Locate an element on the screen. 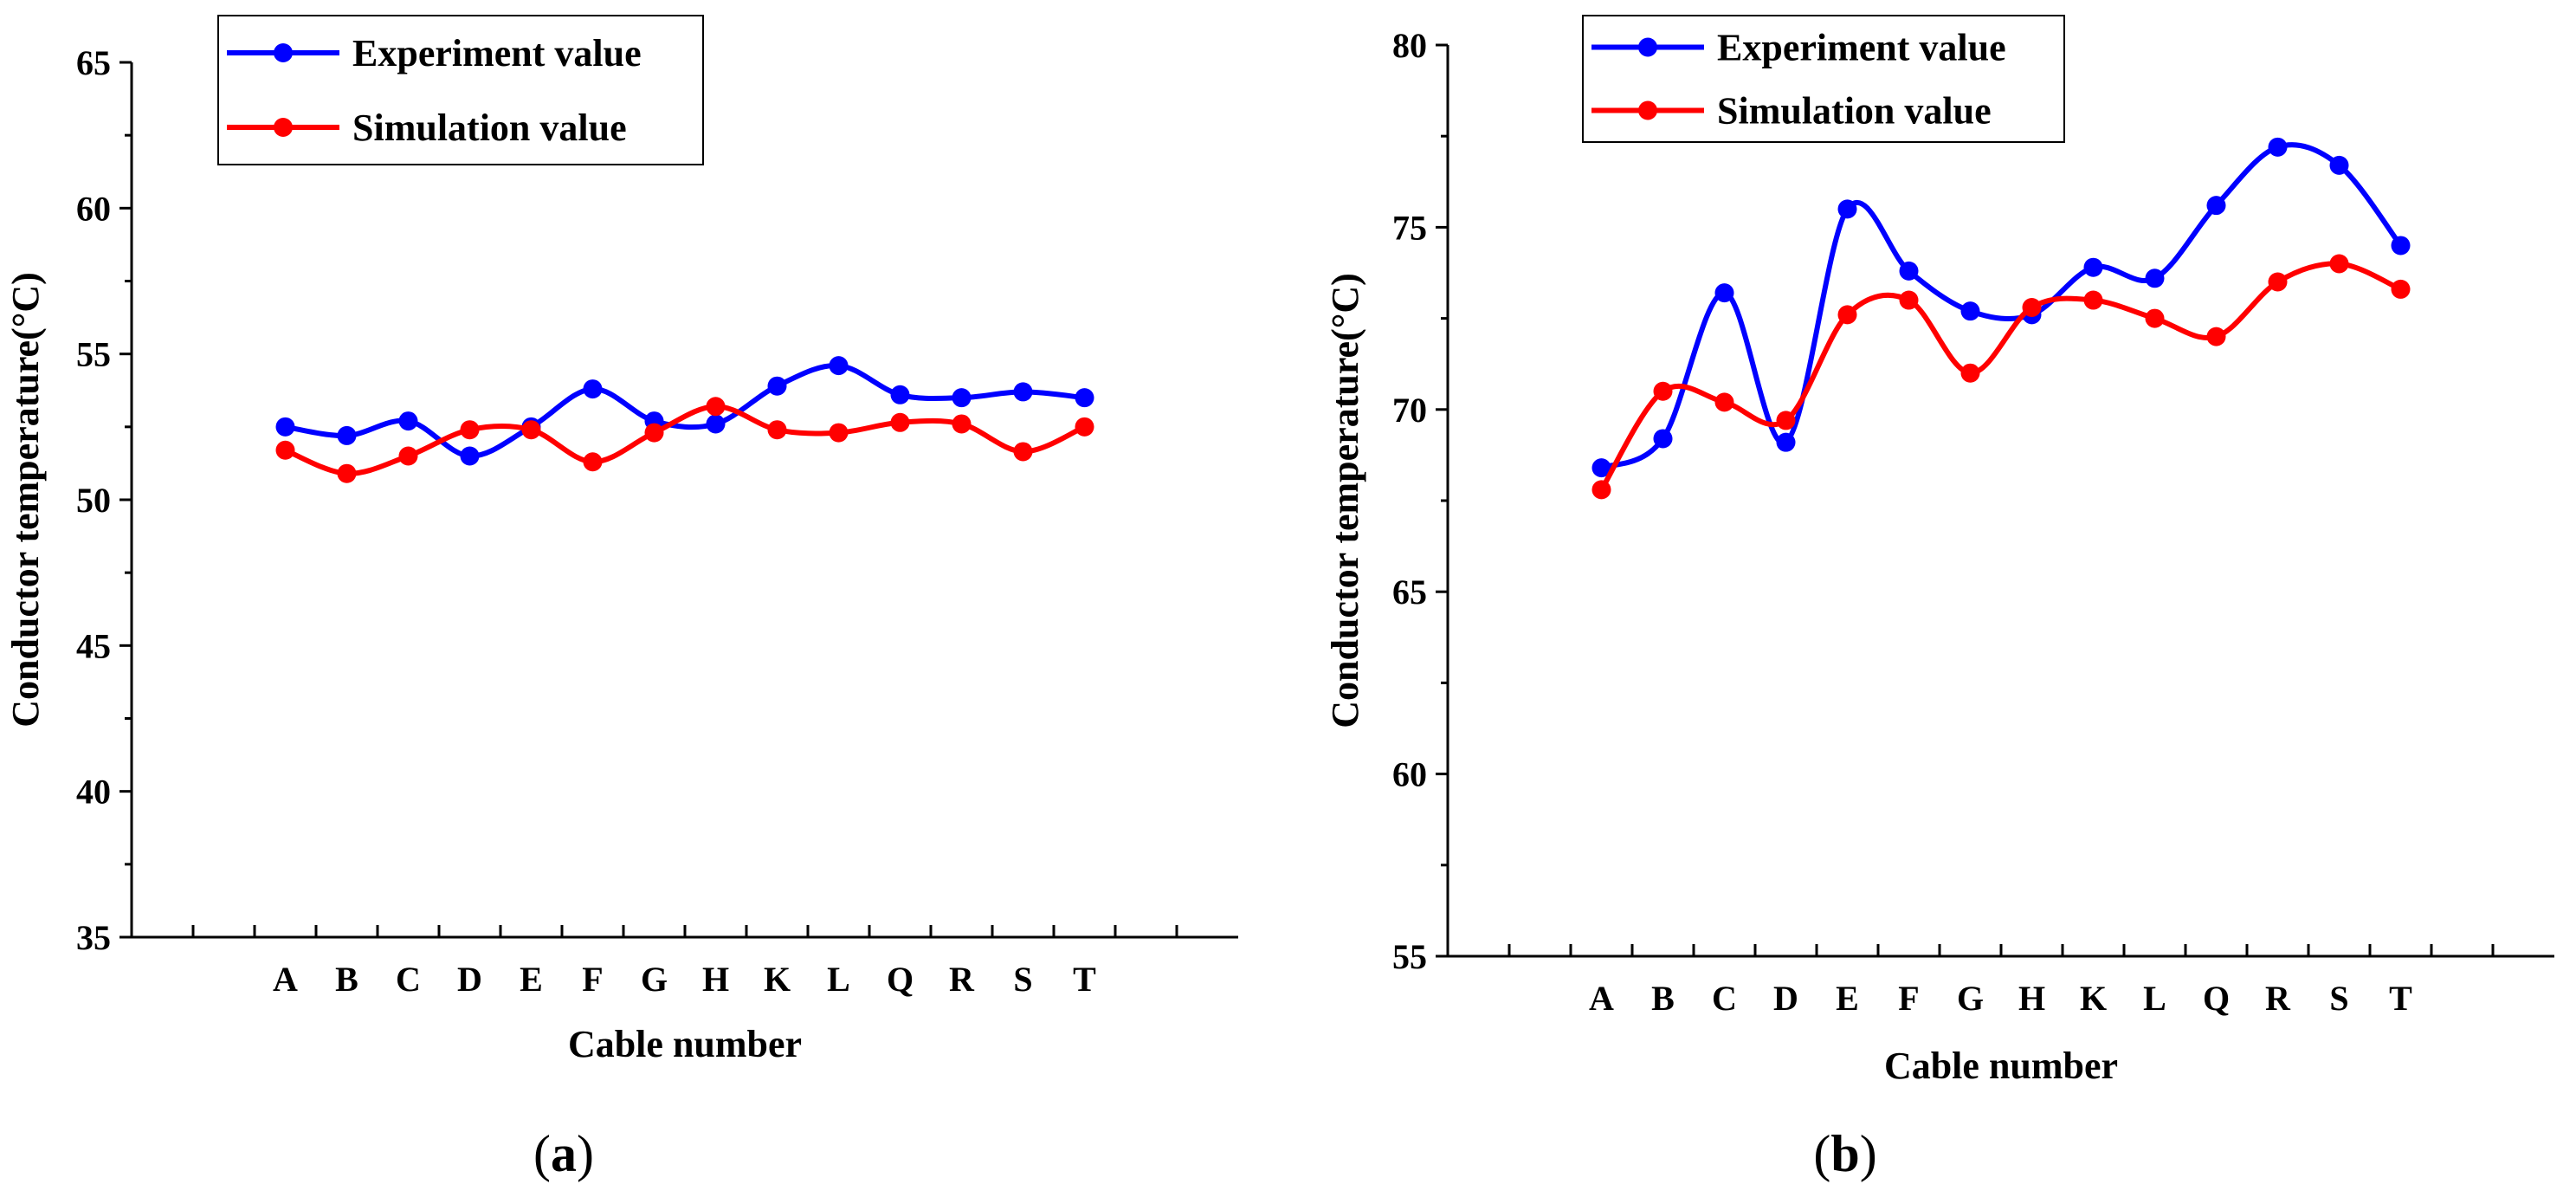 The image size is (2576, 1197). y-tick-label: 80 is located at coordinates (1409, 45).